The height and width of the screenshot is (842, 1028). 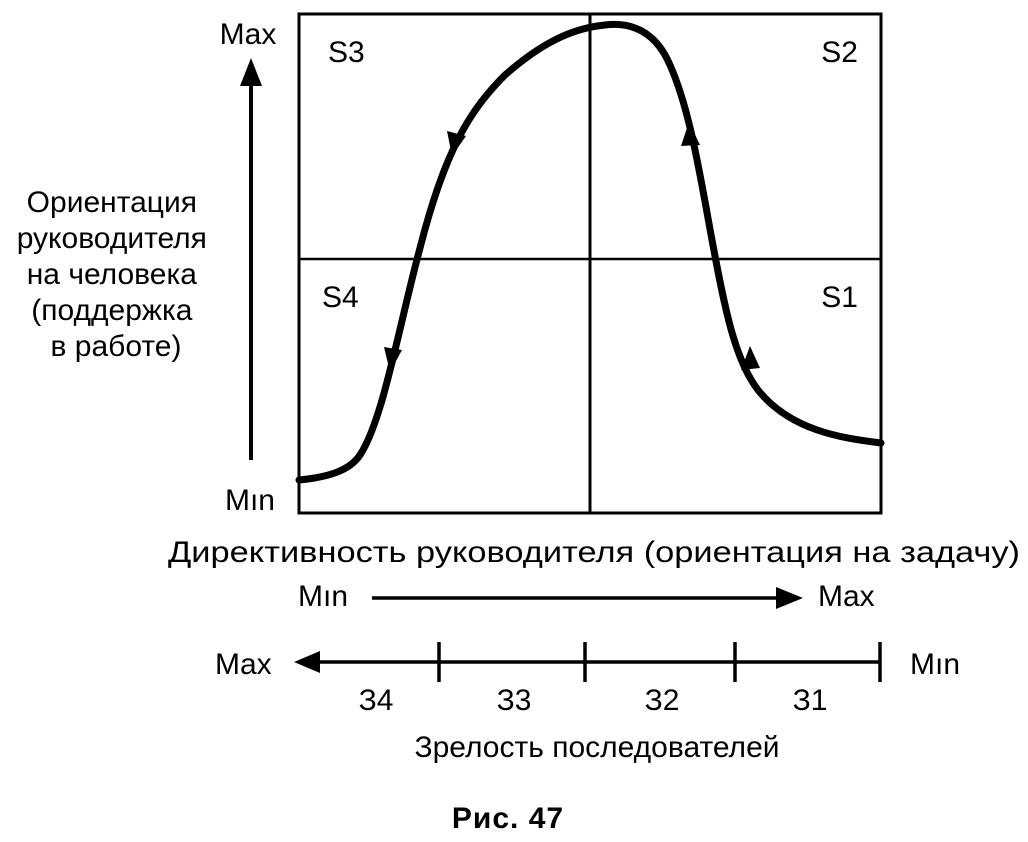 I want to click on quadrant-label-s2: S2, so click(x=839, y=52).